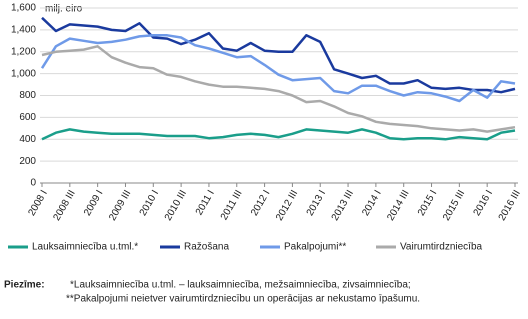  Describe the element at coordinates (37, 203) in the screenshot. I see `x-tick-label: 2008 I` at that location.